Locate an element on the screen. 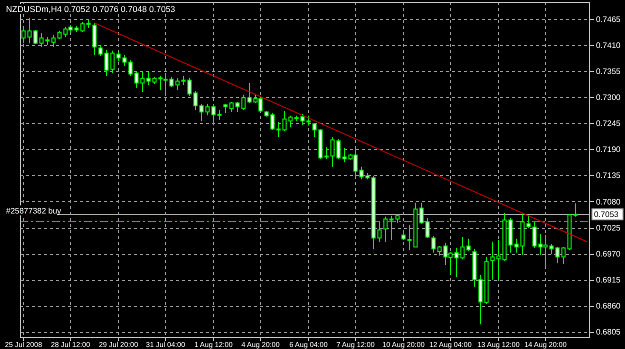 This screenshot has width=625, height=349. ref-line-label: 0.7053 is located at coordinates (607, 215).